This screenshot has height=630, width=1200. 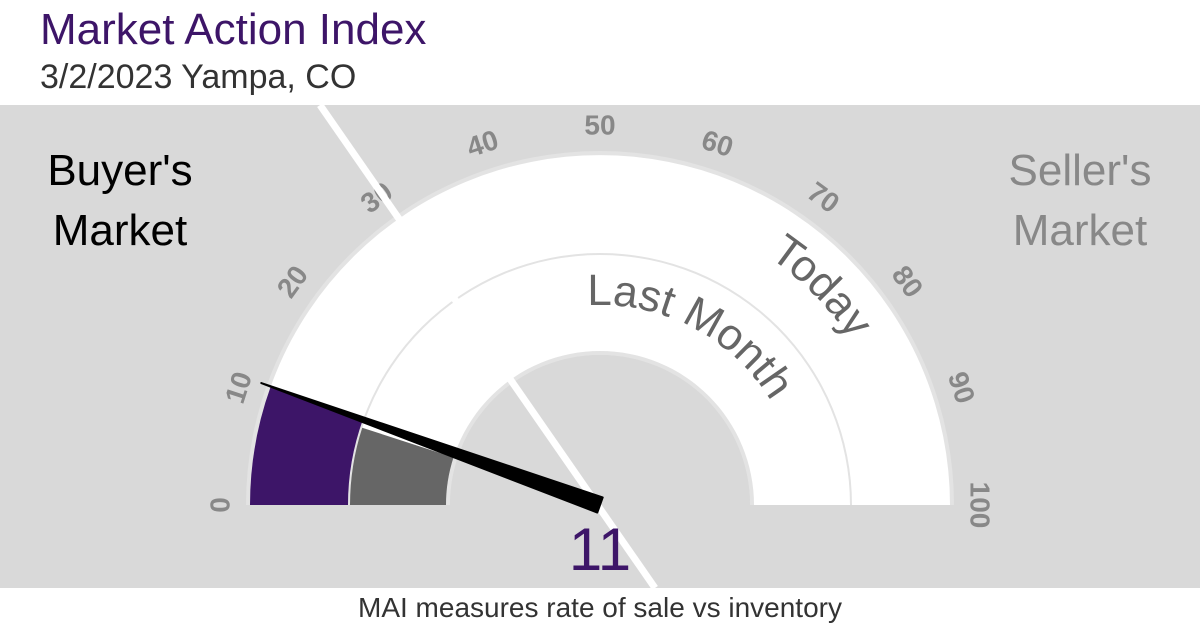 What do you see at coordinates (600, 607) in the screenshot?
I see `footer: MAI measures rate of sale vs inventory` at bounding box center [600, 607].